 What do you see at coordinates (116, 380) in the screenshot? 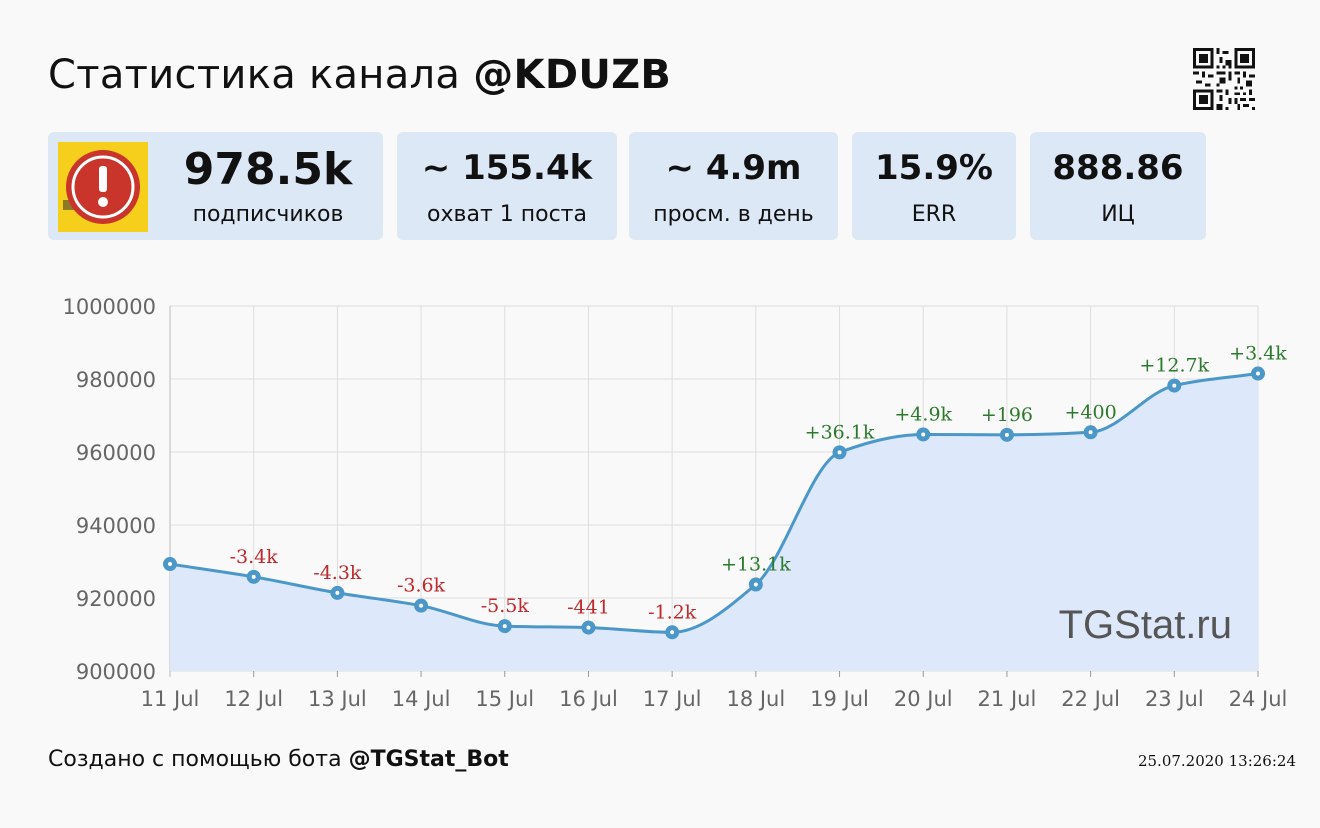
I see `y-tick-label: 980000` at bounding box center [116, 380].